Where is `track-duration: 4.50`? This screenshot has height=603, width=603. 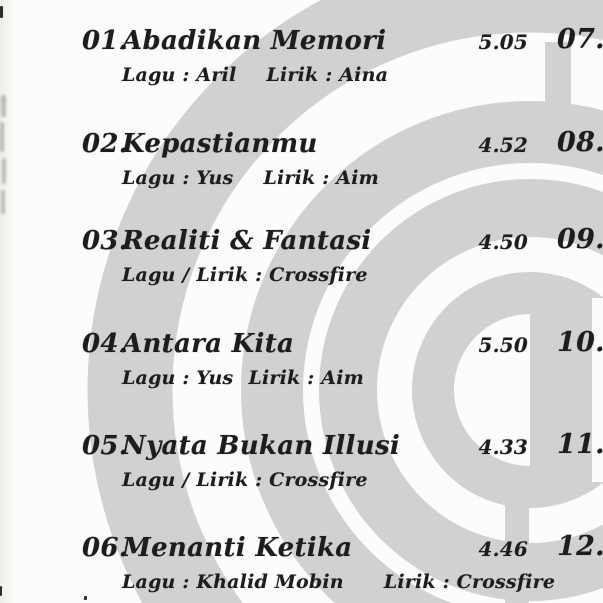 track-duration: 4.50 is located at coordinates (503, 242).